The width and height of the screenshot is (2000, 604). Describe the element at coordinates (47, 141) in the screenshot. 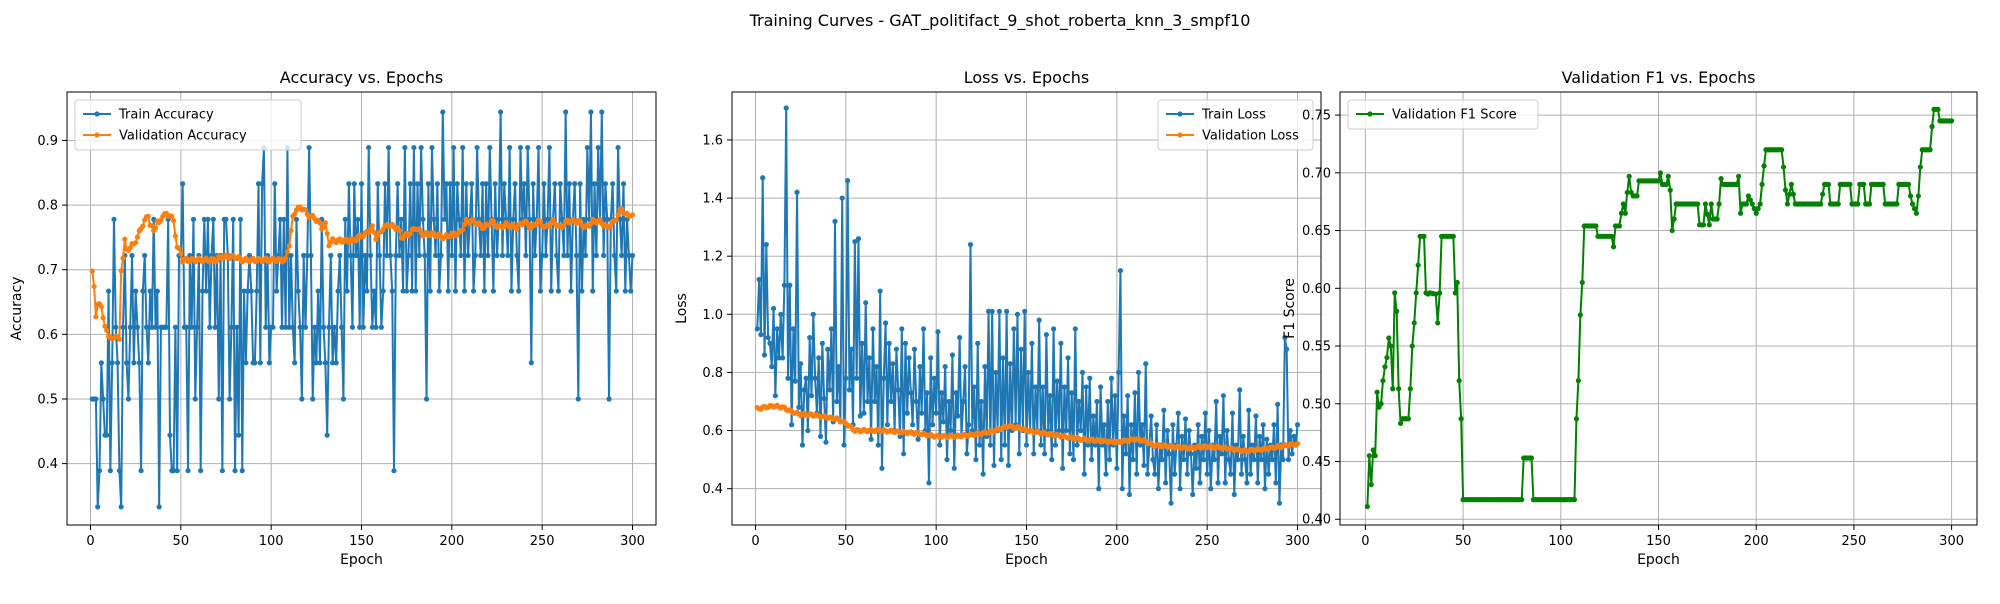

I see `y-tick-label: 0.9` at that location.